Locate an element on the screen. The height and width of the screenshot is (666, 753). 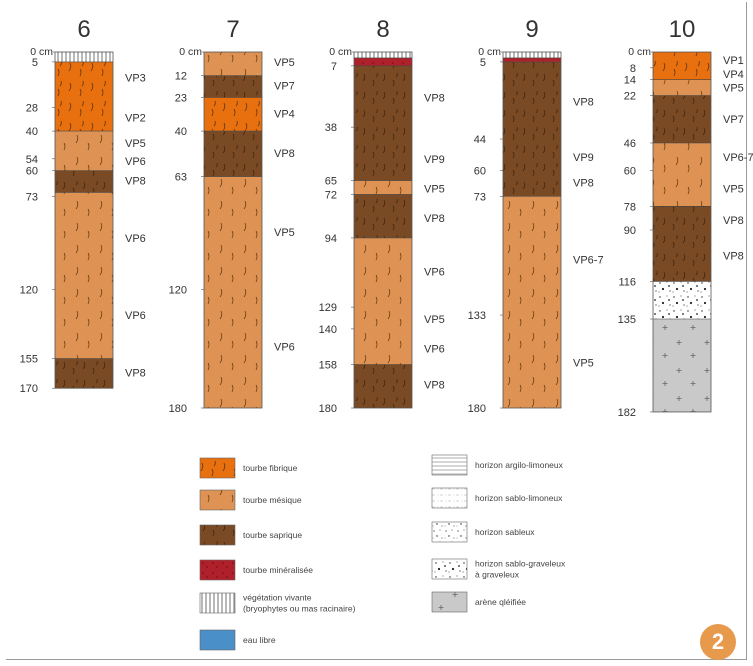
legend-item-mesic: tourbe mésique is located at coordinates (250, 500).